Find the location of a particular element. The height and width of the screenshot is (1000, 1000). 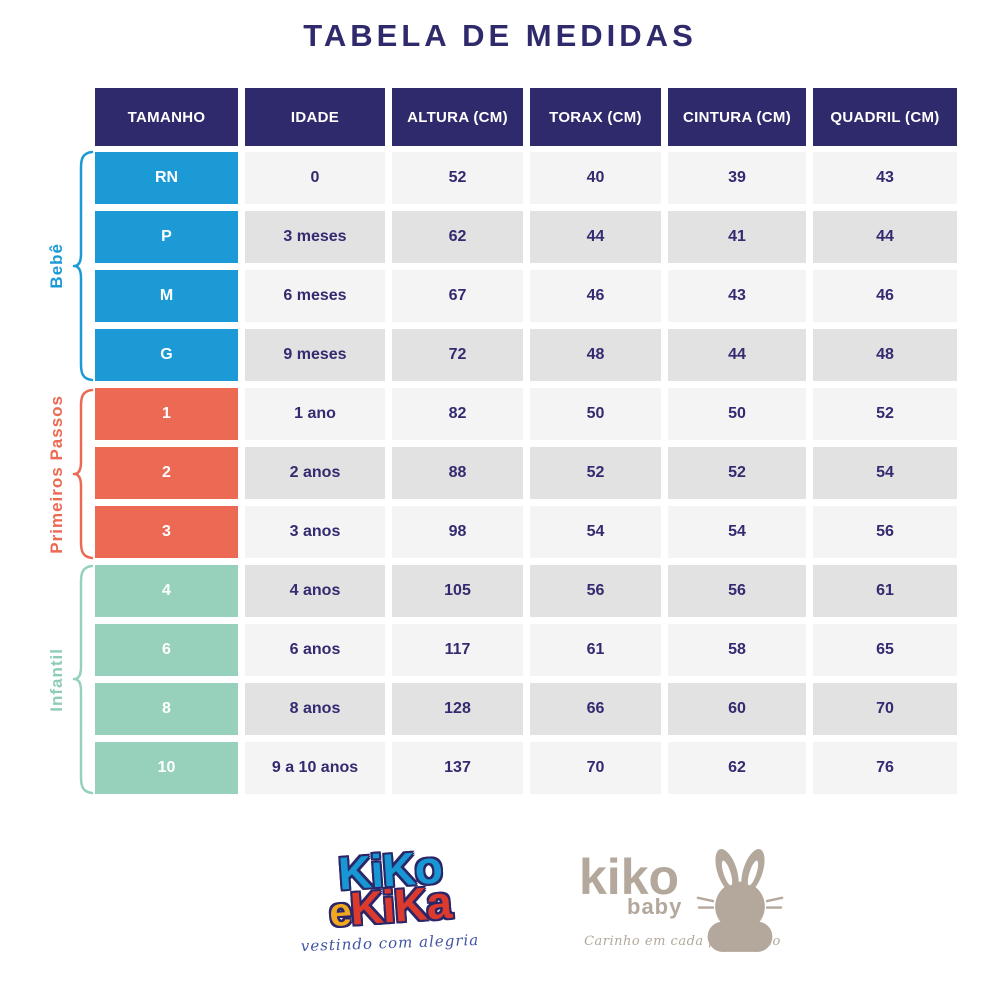

waist-cell: 56 is located at coordinates (737, 591).